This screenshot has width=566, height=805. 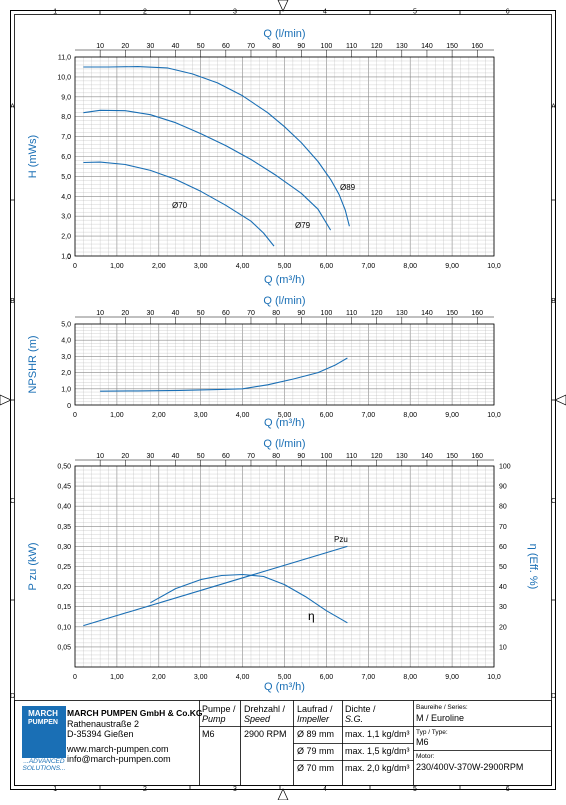 What do you see at coordinates (66, 325) in the screenshot?
I see `y-tick-label: 5,0` at bounding box center [66, 325].